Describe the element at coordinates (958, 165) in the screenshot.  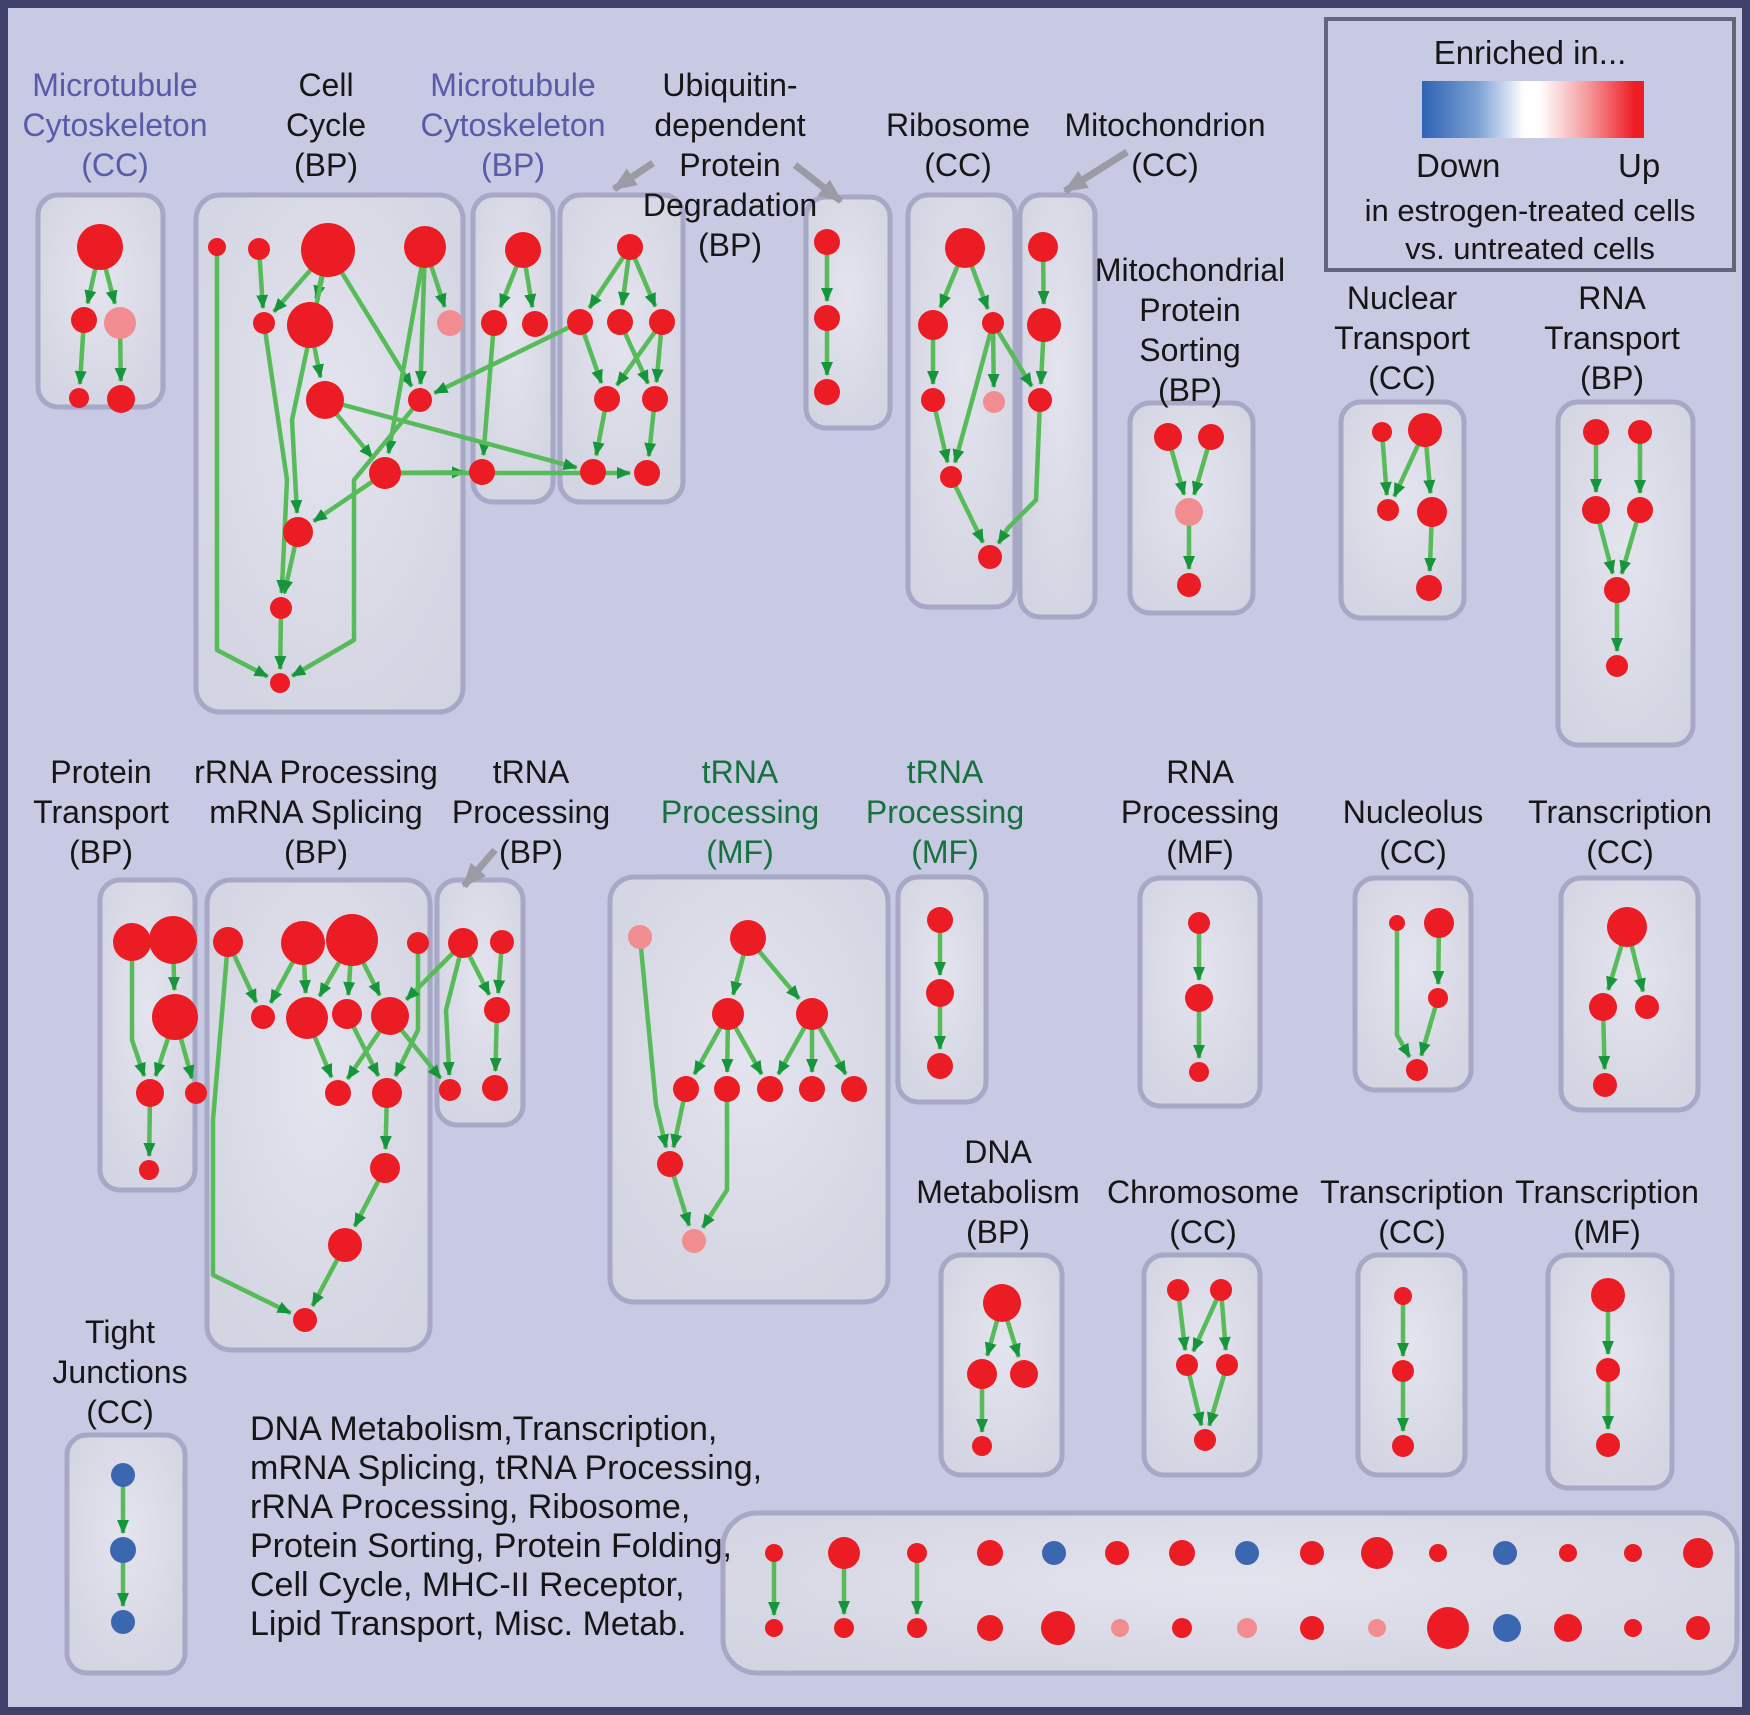
I see `label-ribosome-cc-line2: (CC)` at that location.